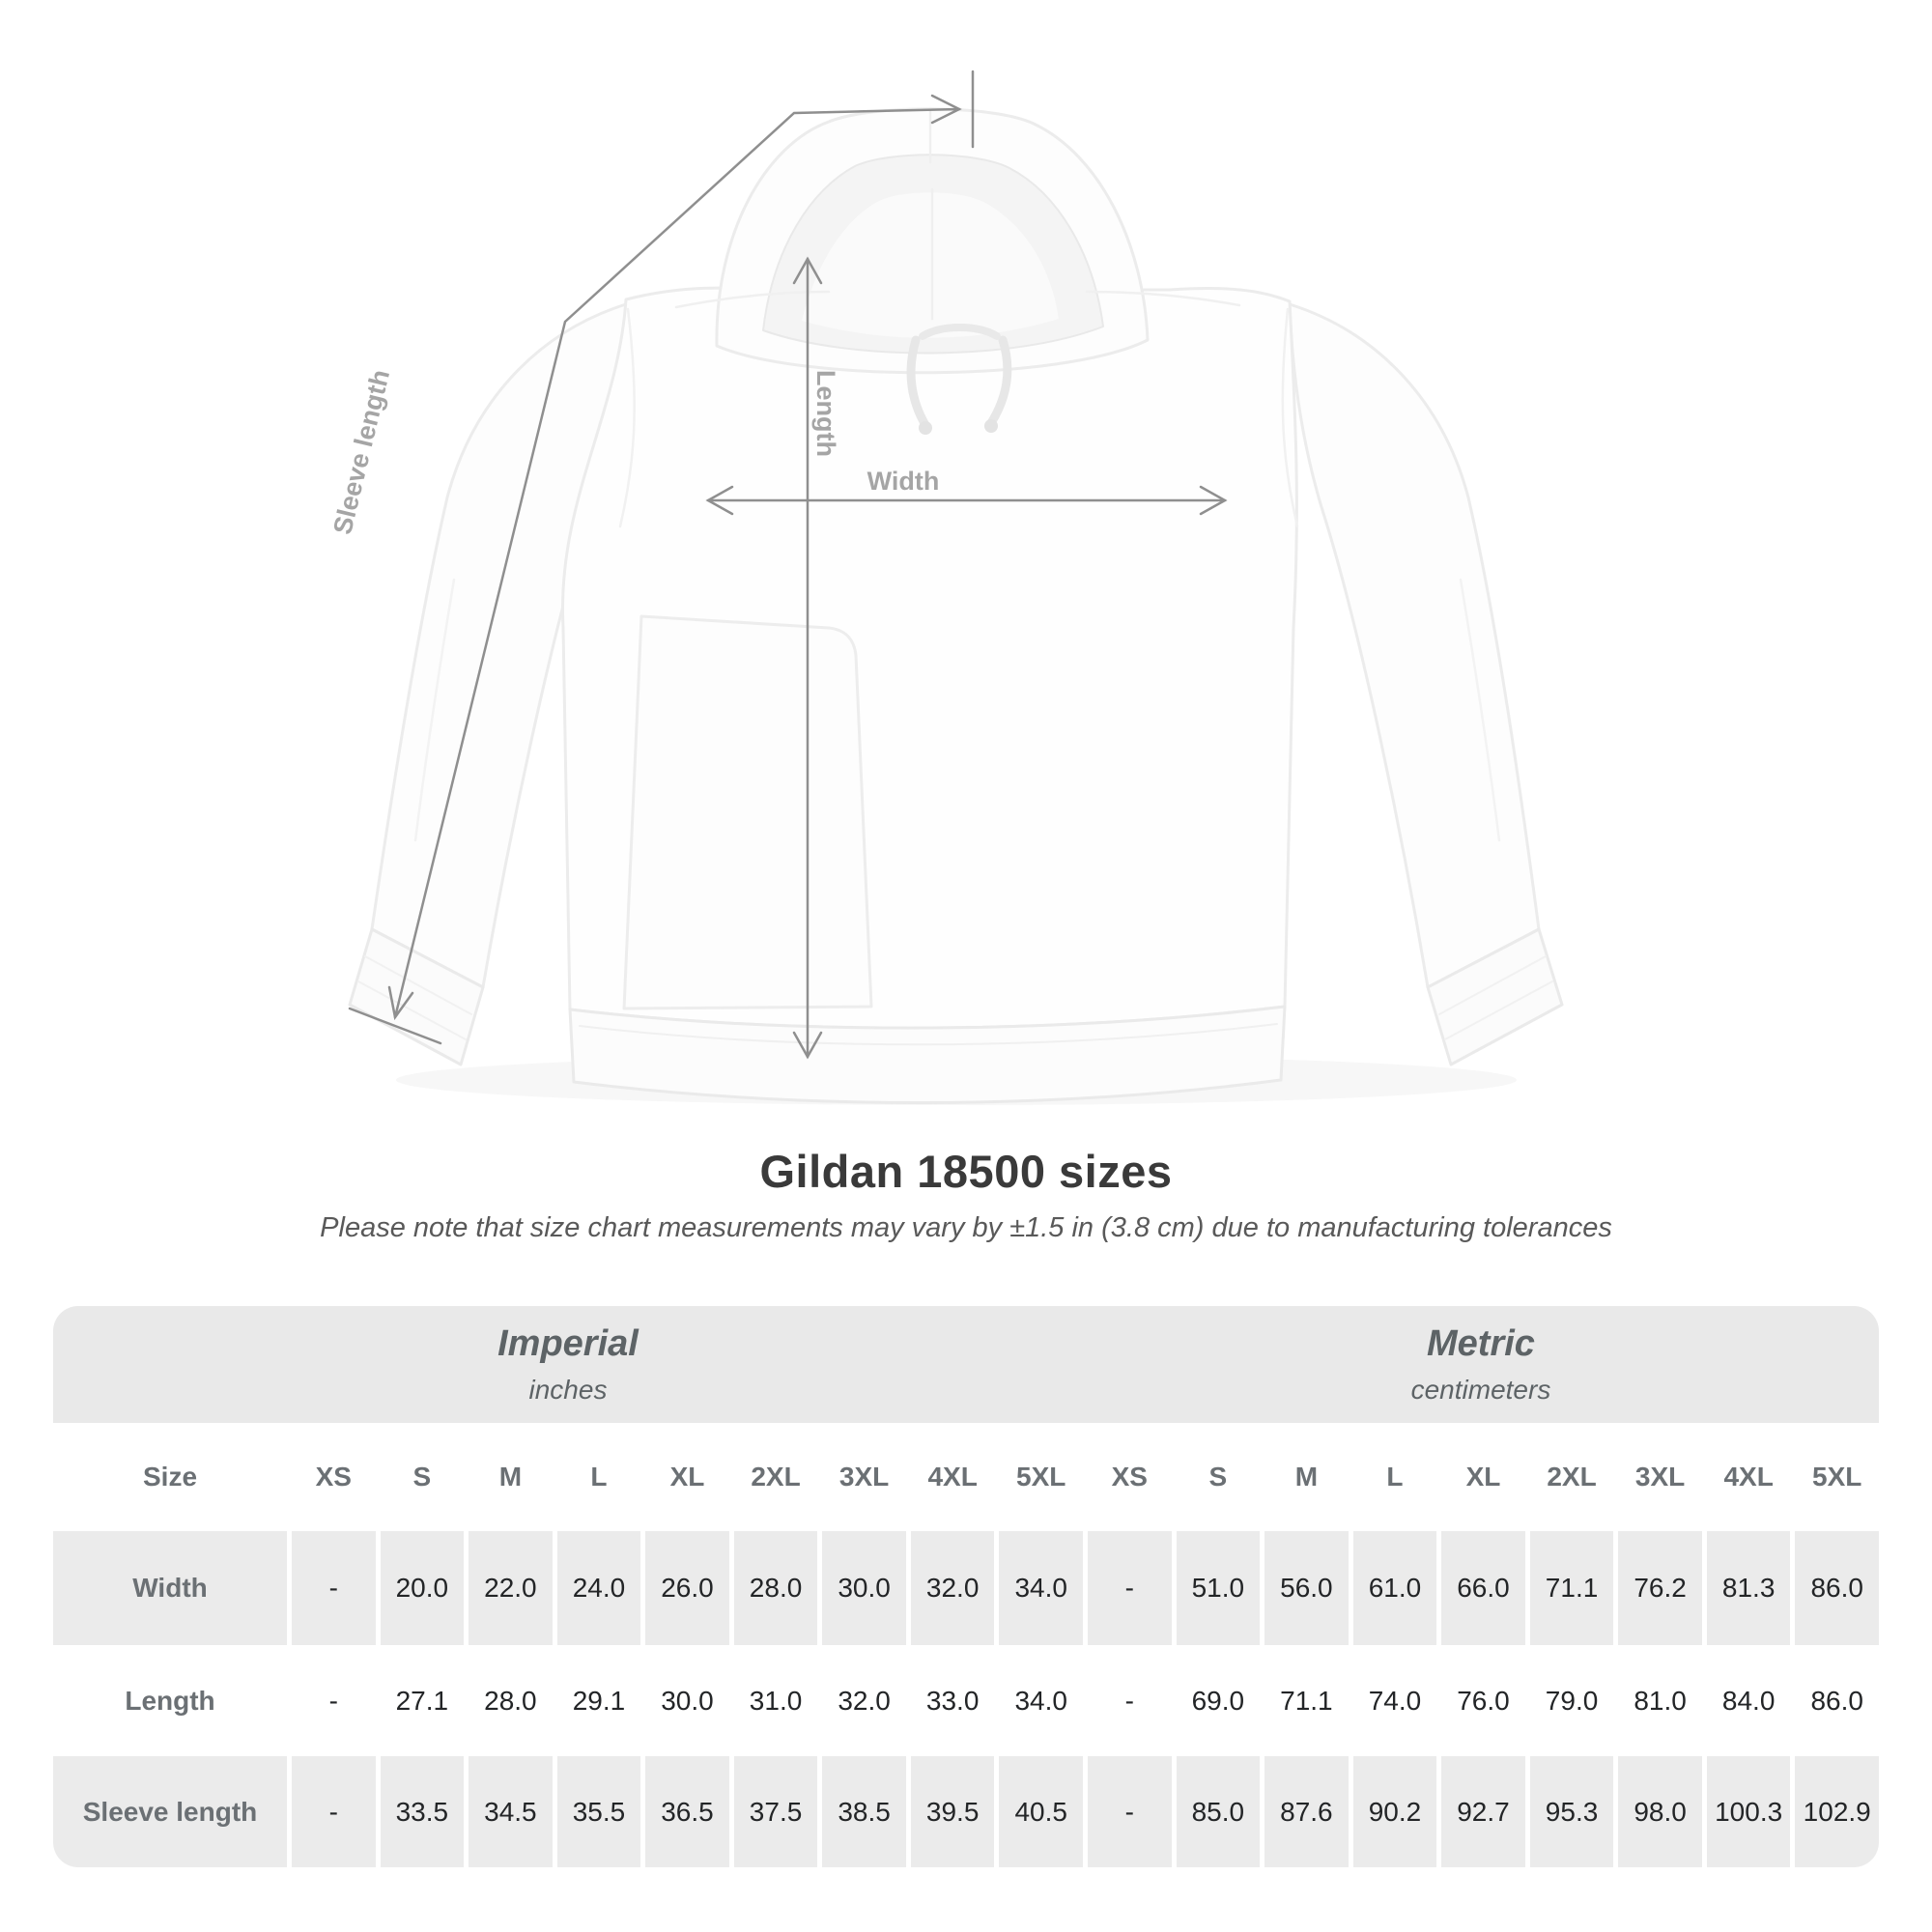 The height and width of the screenshot is (1932, 1932). Describe the element at coordinates (170, 1477) in the screenshot. I see `size-corner-header: Size` at that location.